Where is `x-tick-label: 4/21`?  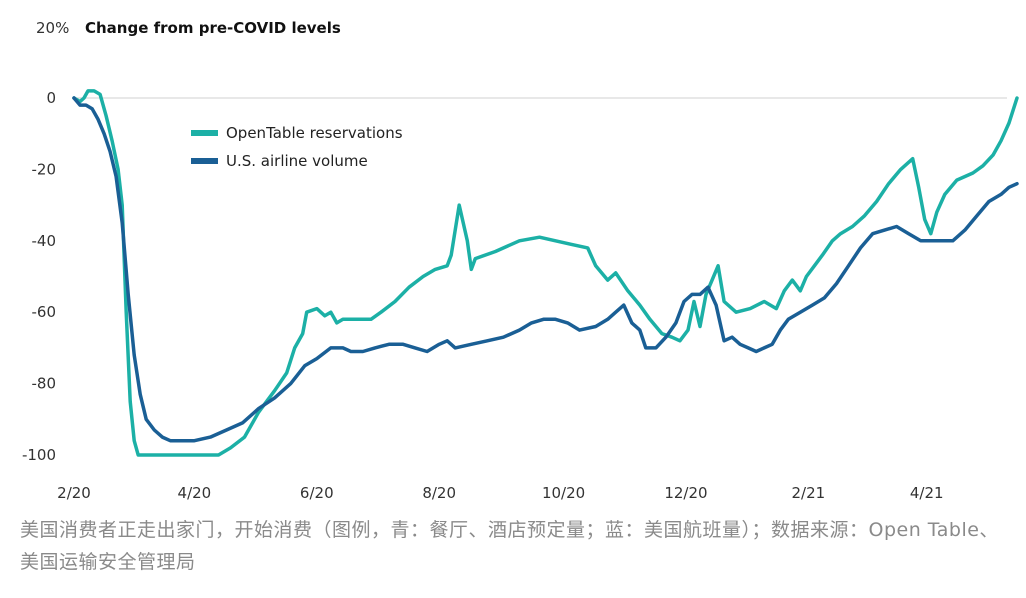 x-tick-label: 4/21 is located at coordinates (927, 493).